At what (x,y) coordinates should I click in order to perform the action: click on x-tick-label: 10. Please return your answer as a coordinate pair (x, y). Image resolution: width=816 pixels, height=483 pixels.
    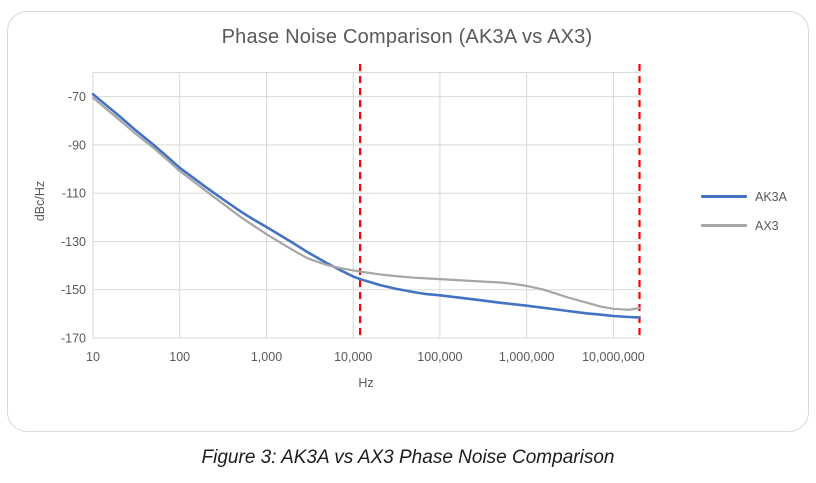
    Looking at the image, I should click on (93, 357).